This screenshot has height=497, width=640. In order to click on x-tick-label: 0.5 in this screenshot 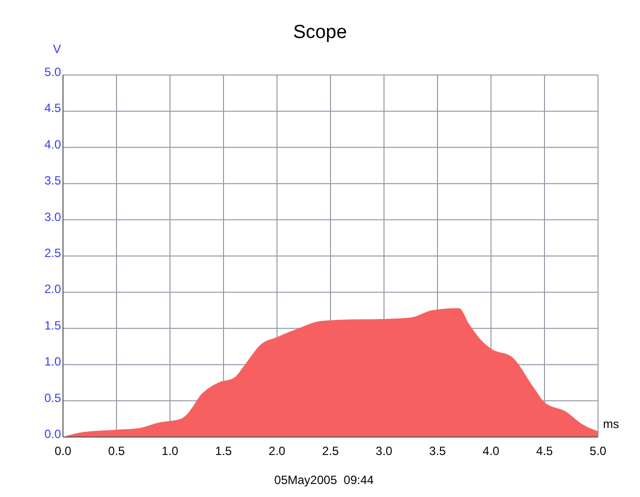, I will do `click(117, 451)`.